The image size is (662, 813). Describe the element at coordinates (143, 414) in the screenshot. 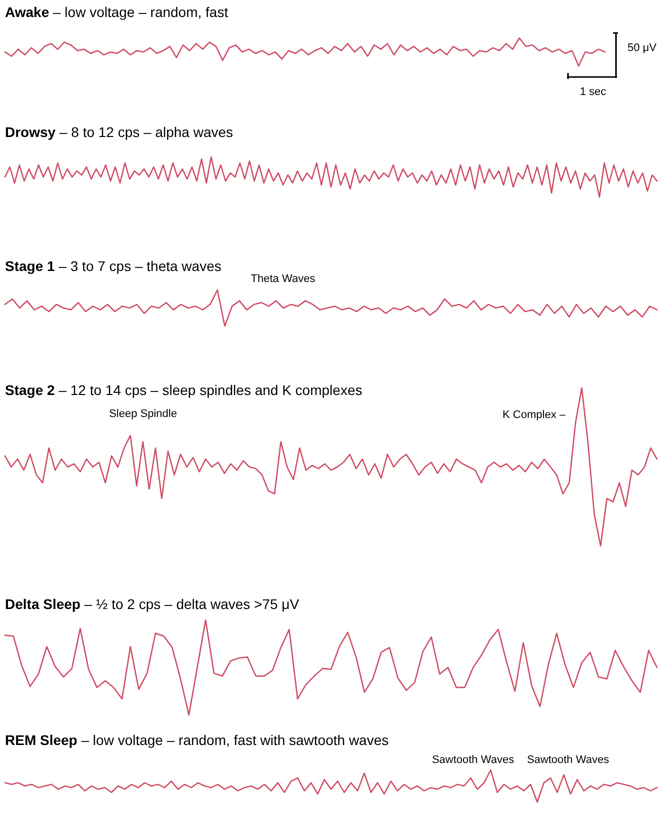

I see `annotation: Sleep Spindle` at that location.